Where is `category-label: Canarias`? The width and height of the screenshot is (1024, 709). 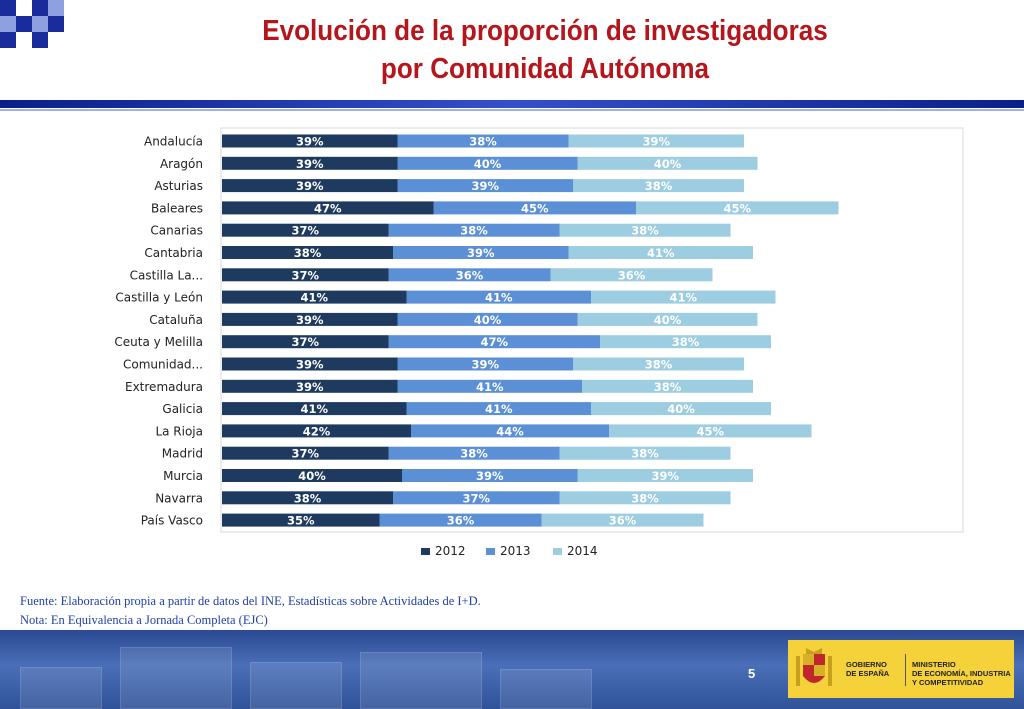
category-label: Canarias is located at coordinates (176, 231).